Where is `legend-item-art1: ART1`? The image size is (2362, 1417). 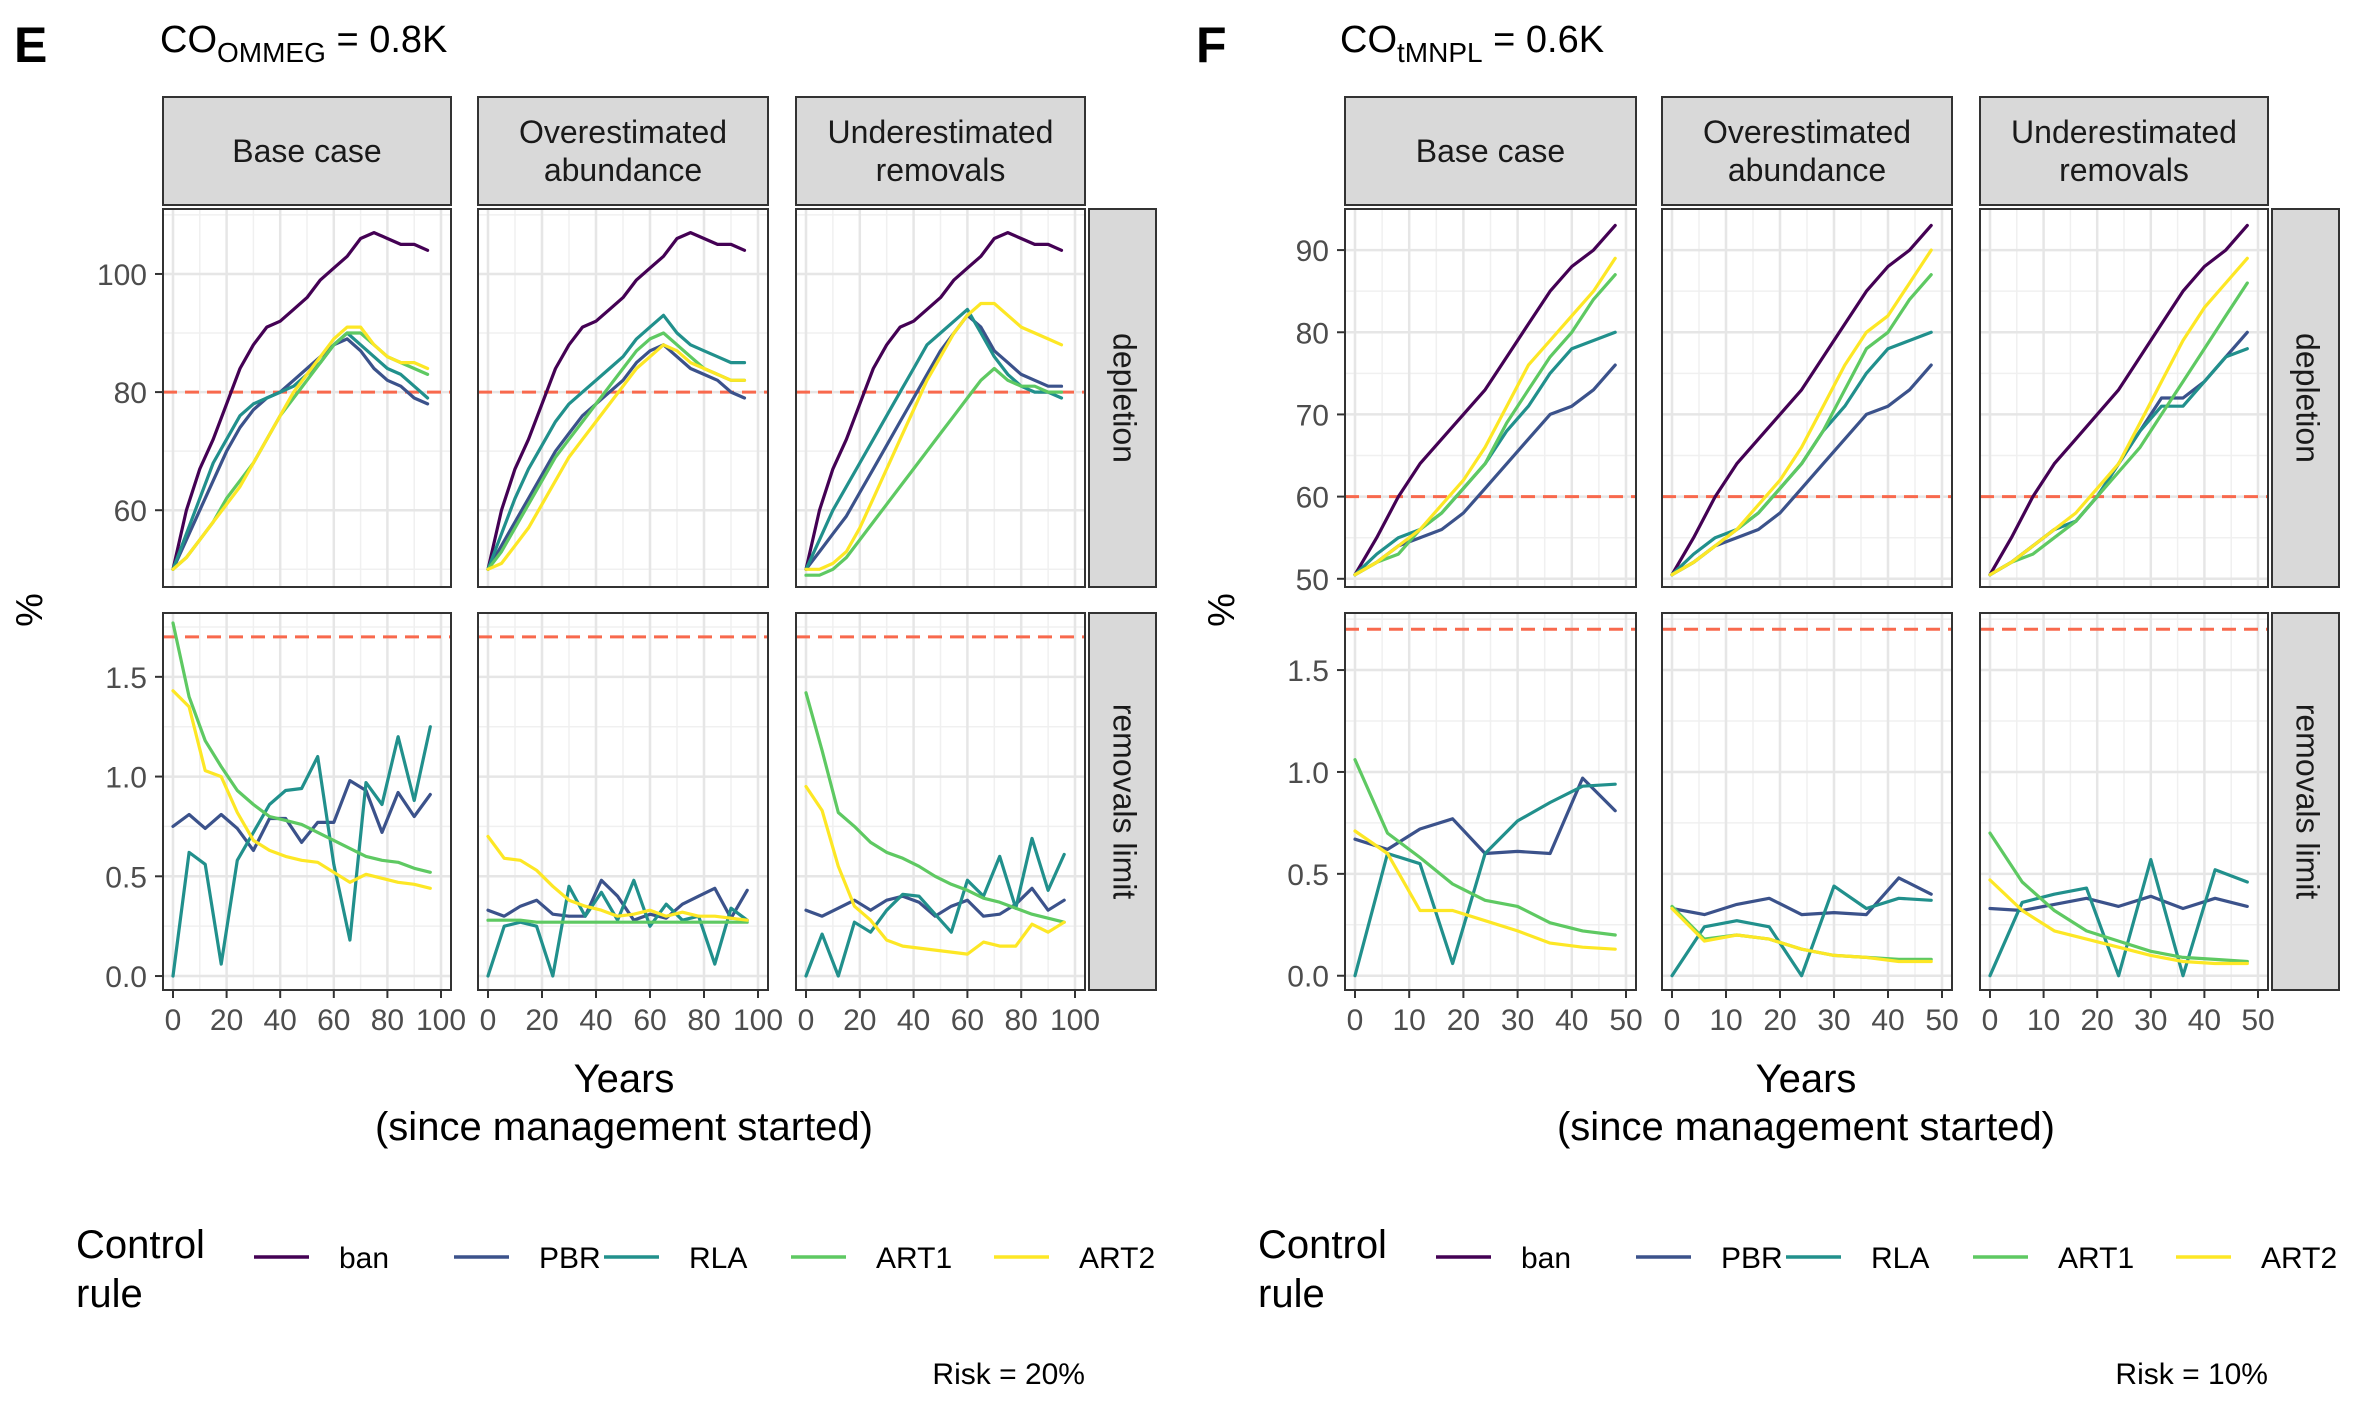
legend-item-art1: ART1 is located at coordinates (2053, 1258).